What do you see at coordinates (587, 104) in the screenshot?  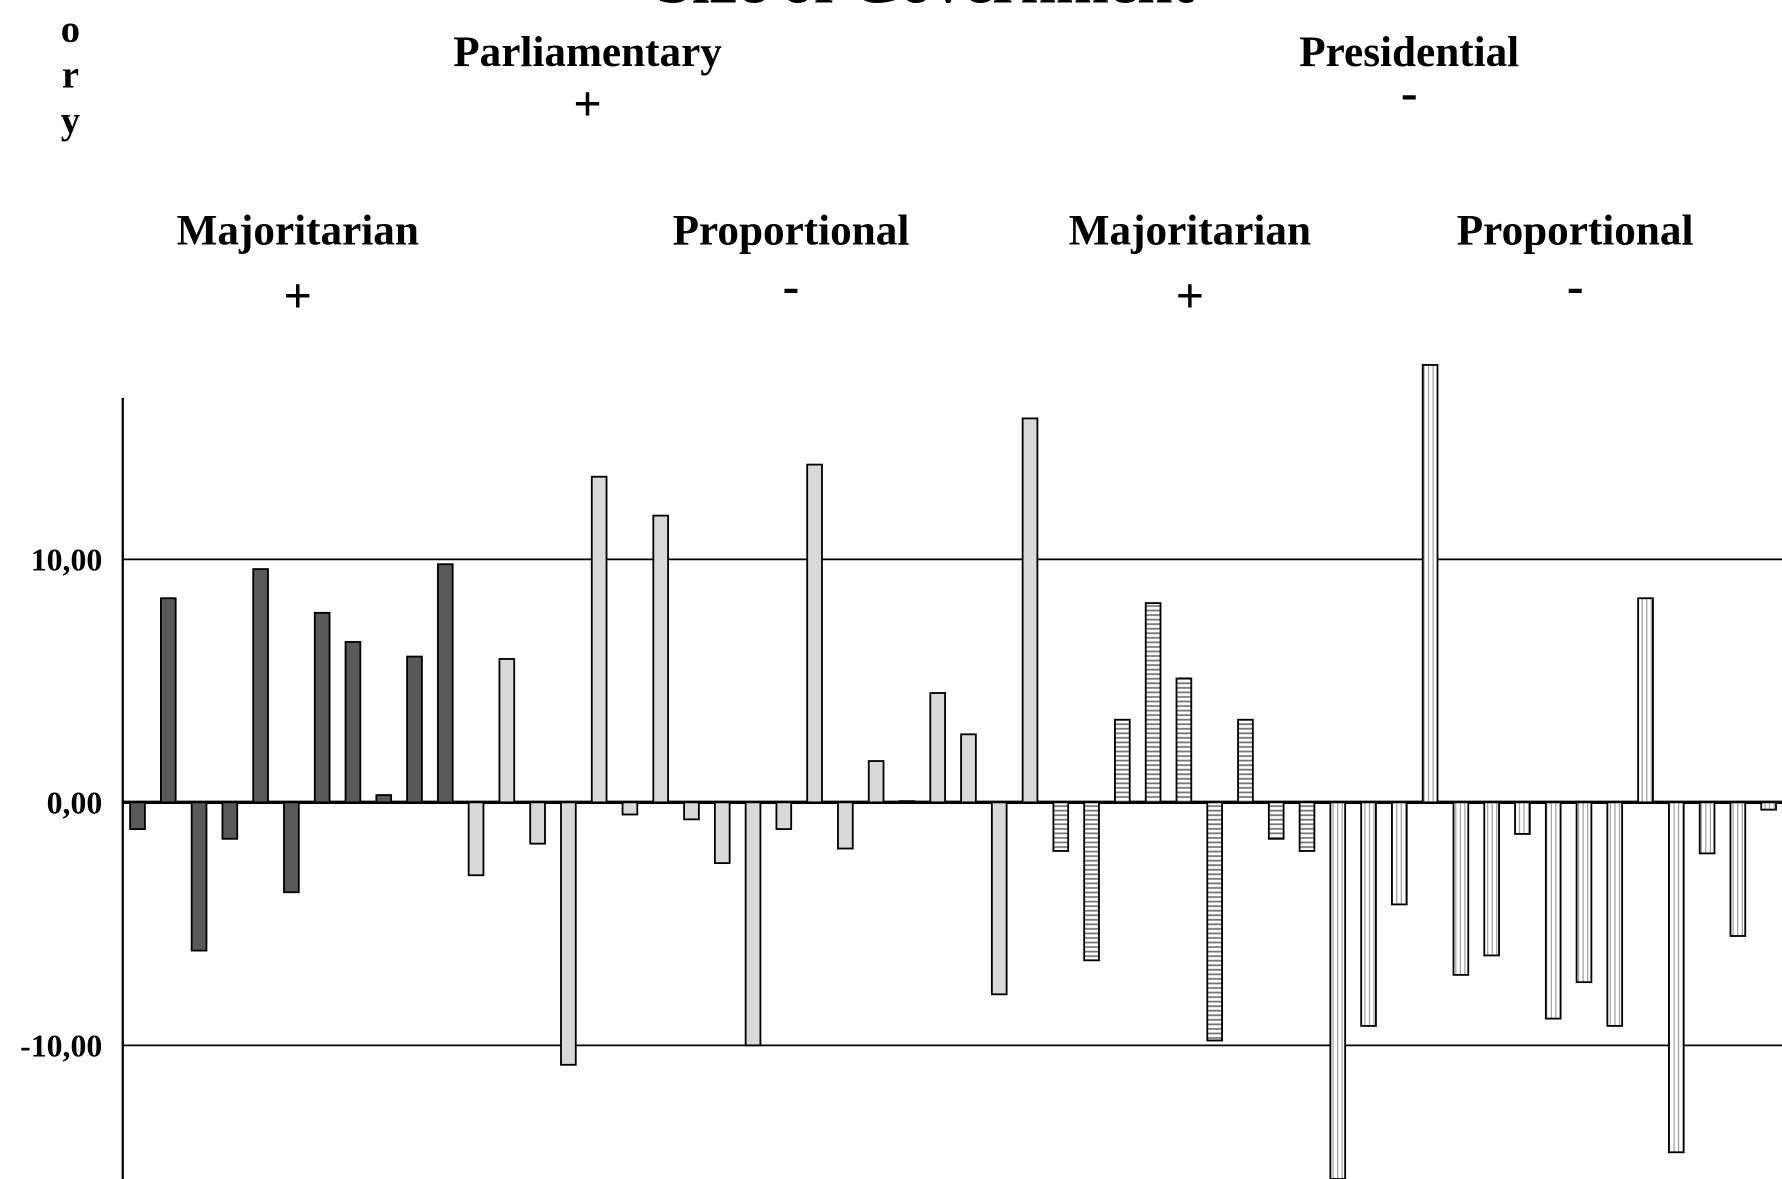 I see `header-sign: +` at bounding box center [587, 104].